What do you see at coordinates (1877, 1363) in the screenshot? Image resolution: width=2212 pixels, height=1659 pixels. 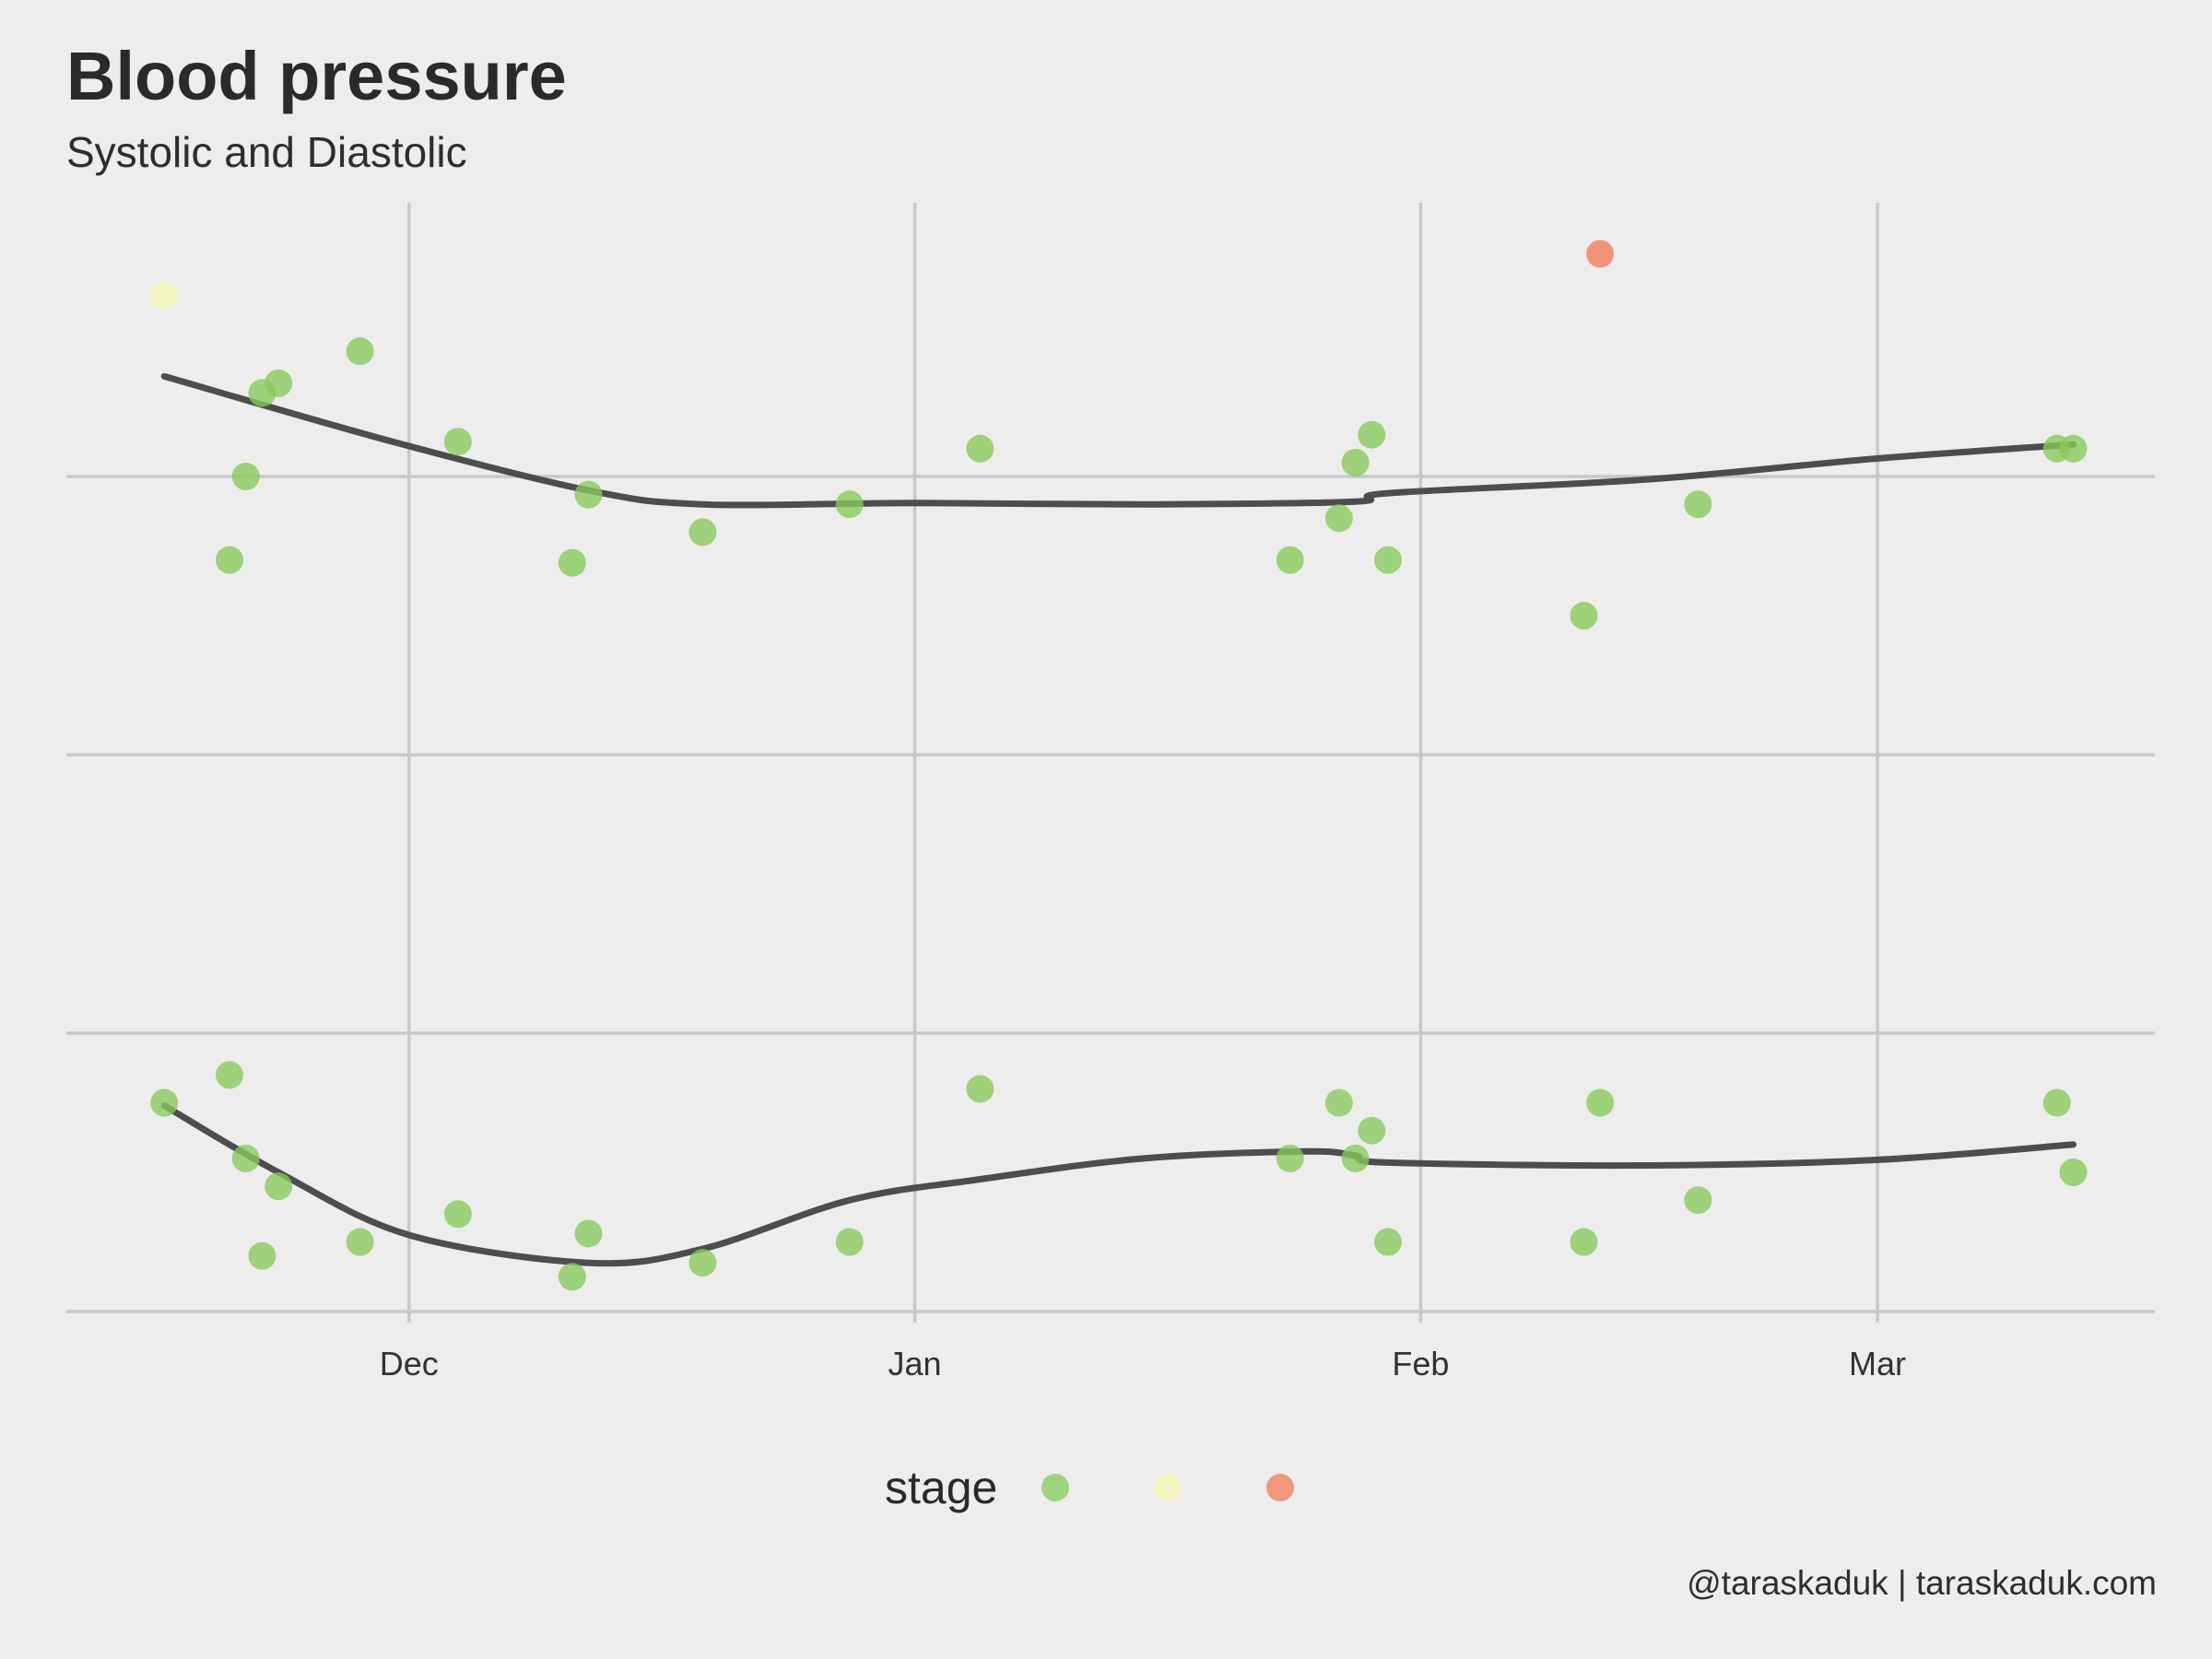 I see `x-tick-label: Mar` at bounding box center [1877, 1363].